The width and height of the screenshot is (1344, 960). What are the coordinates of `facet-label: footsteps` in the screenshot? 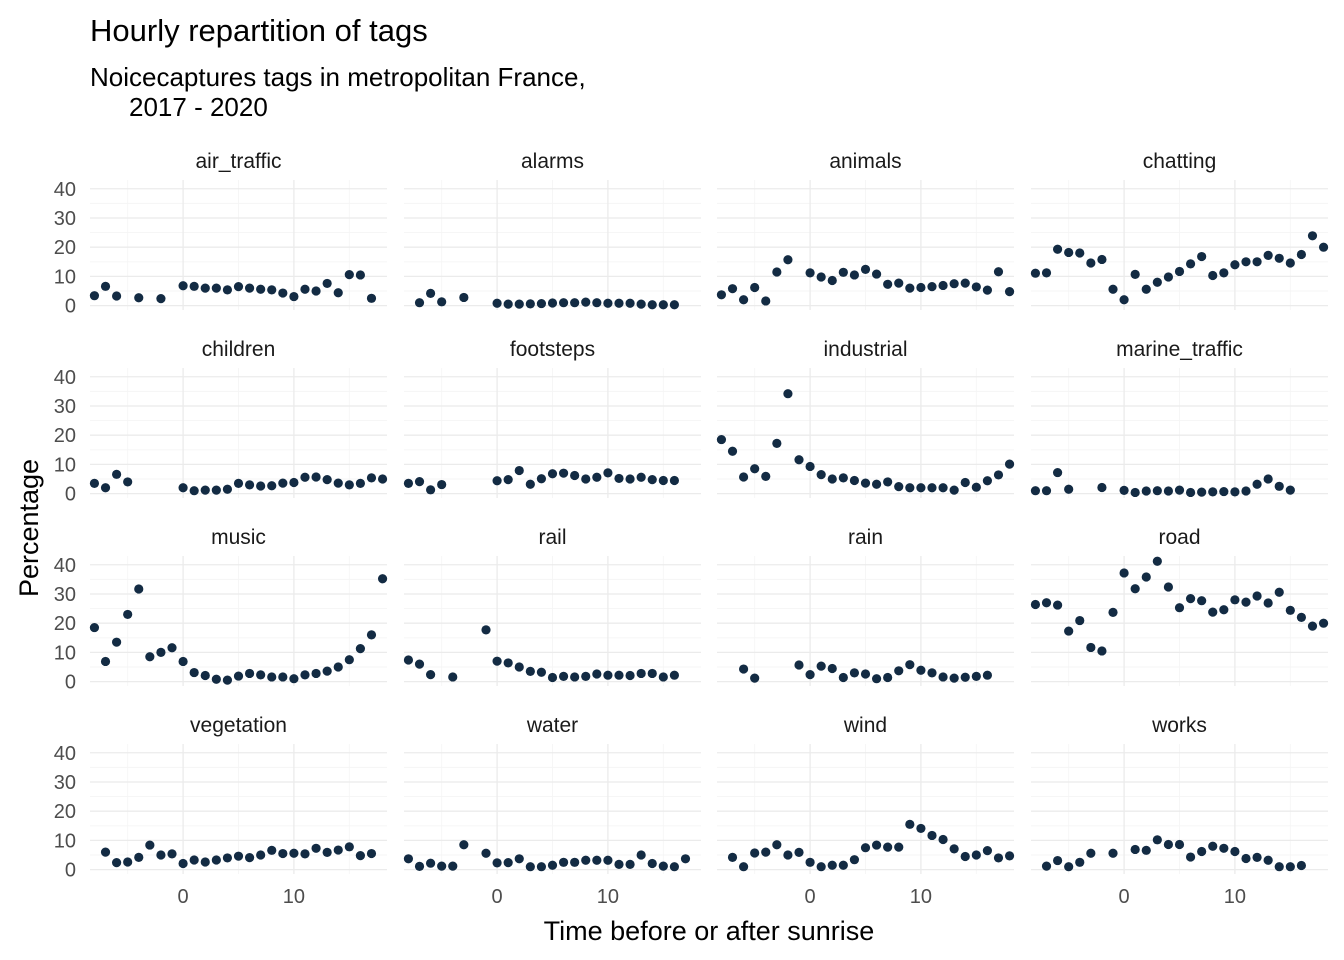 It's located at (552, 349).